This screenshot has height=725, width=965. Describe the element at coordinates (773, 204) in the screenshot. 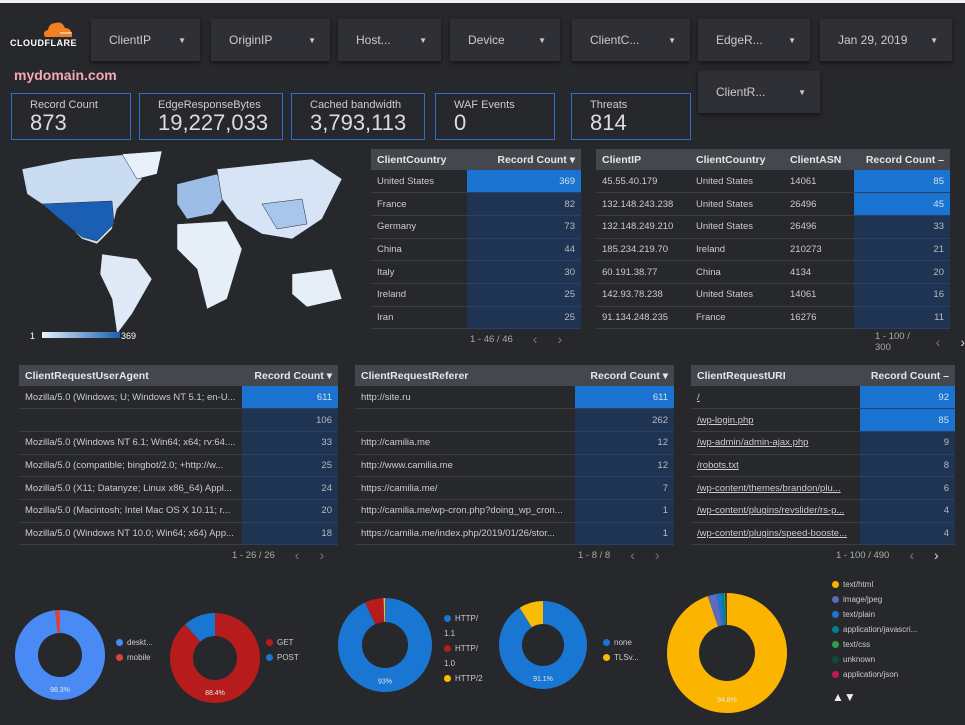

I see `table-row: 132.148.243.238 United States 26496 45` at that location.